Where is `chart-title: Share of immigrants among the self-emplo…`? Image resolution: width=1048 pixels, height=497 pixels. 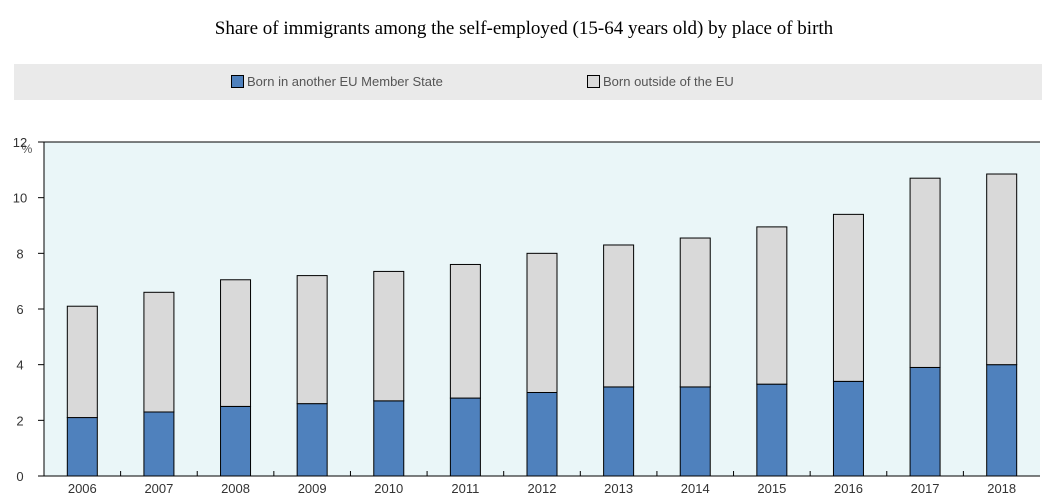 chart-title: Share of immigrants among the self-emplo… is located at coordinates (524, 28).